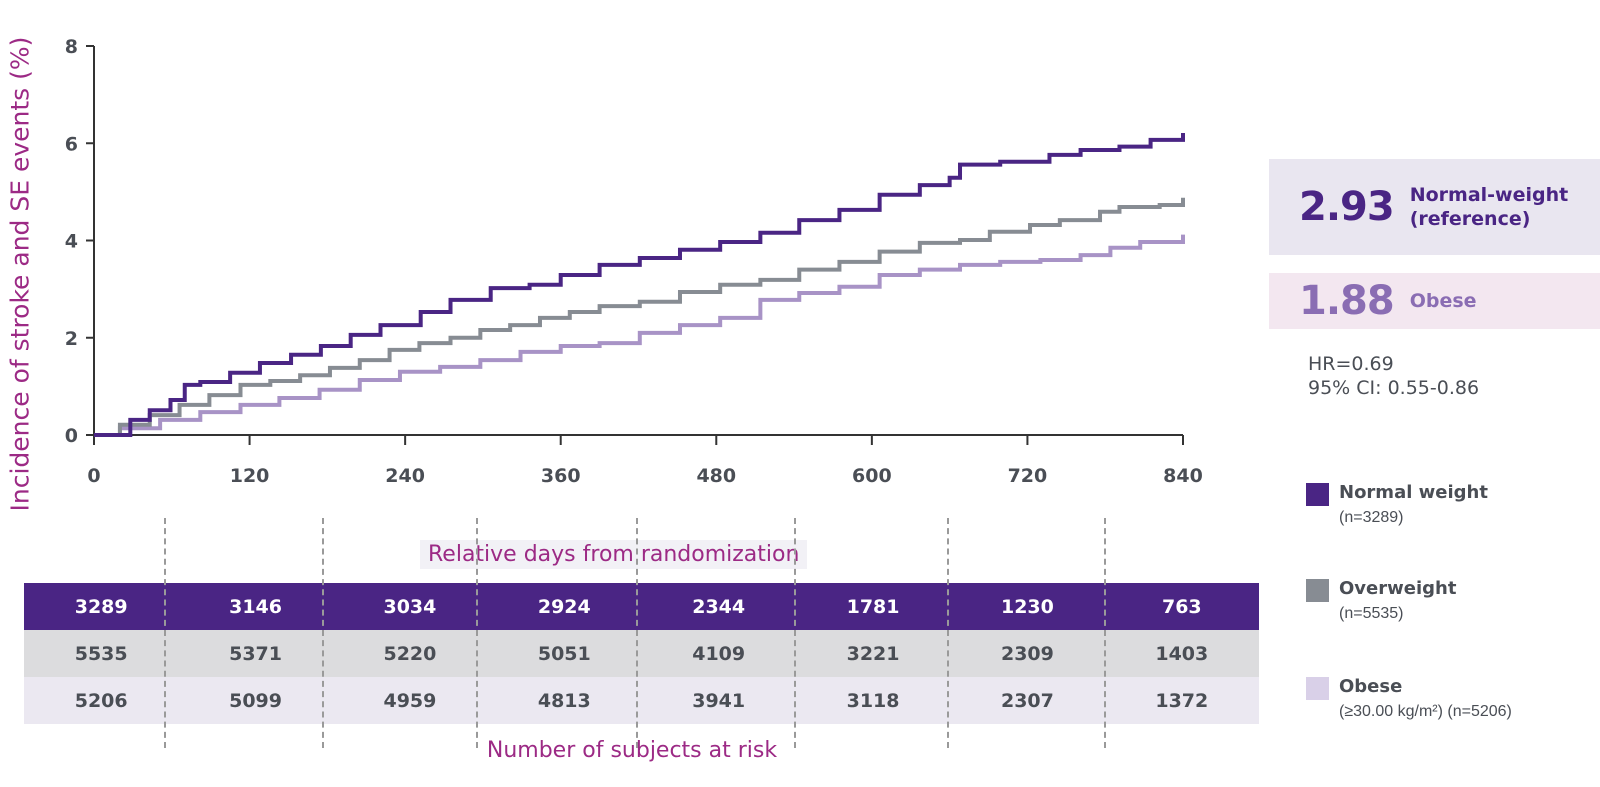  What do you see at coordinates (1397, 504) in the screenshot?
I see `legend-normal-weight: Normal weight (n=3289)` at bounding box center [1397, 504].